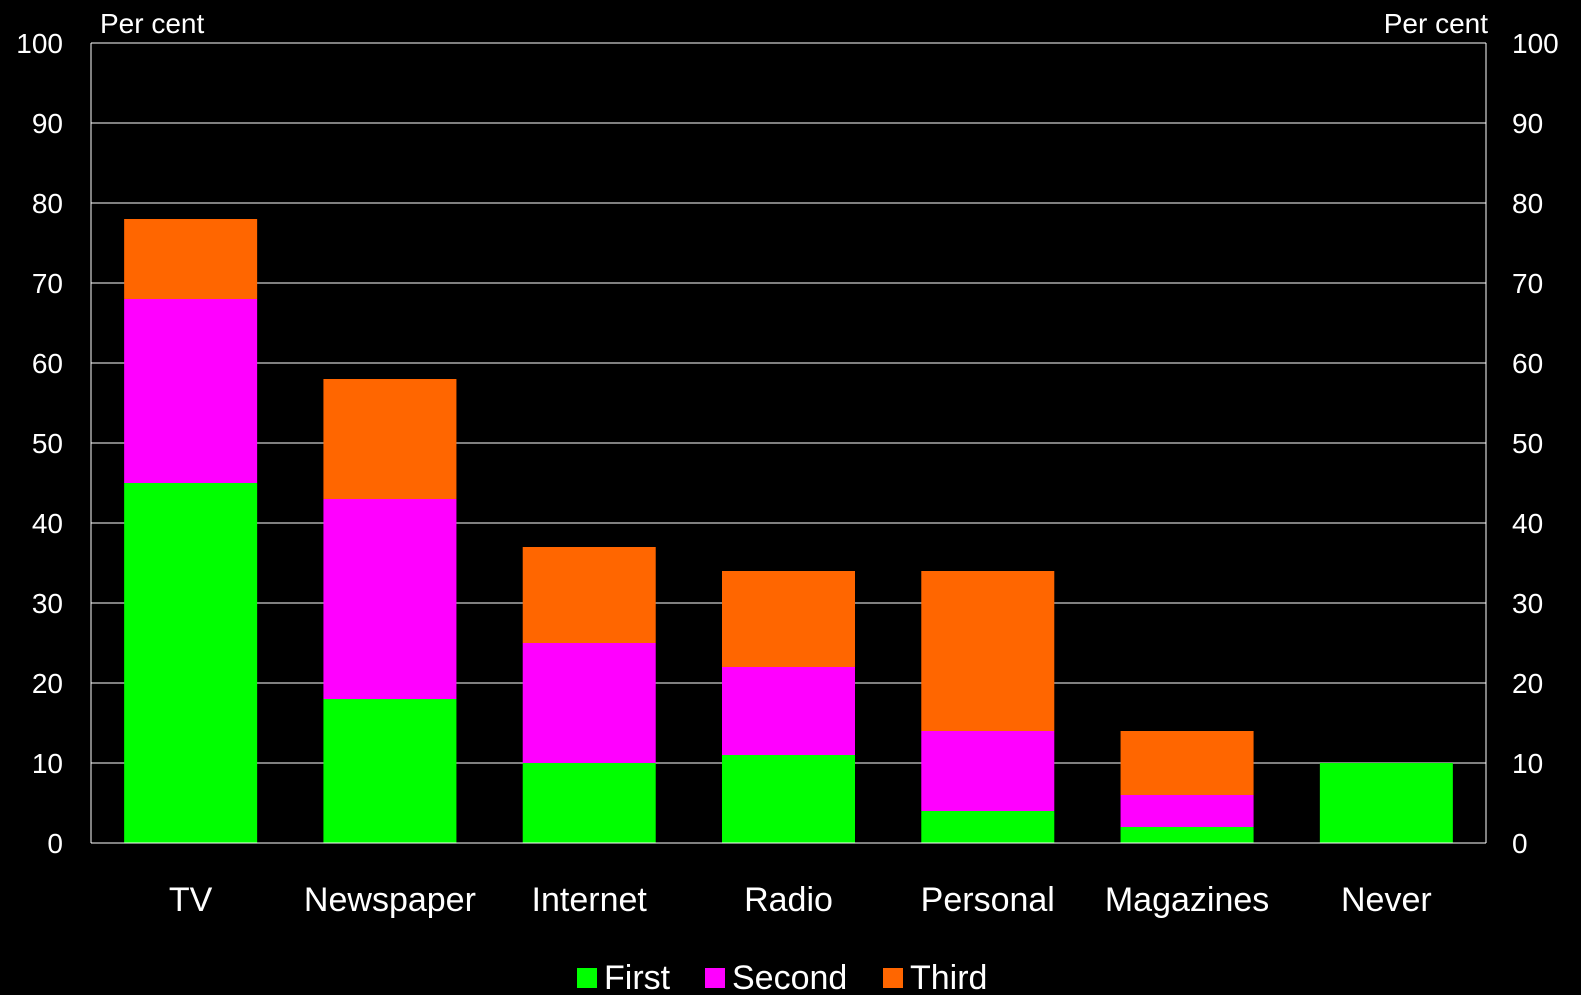  Describe the element at coordinates (1527, 603) in the screenshot. I see `y-tick-right-30: 30` at that location.